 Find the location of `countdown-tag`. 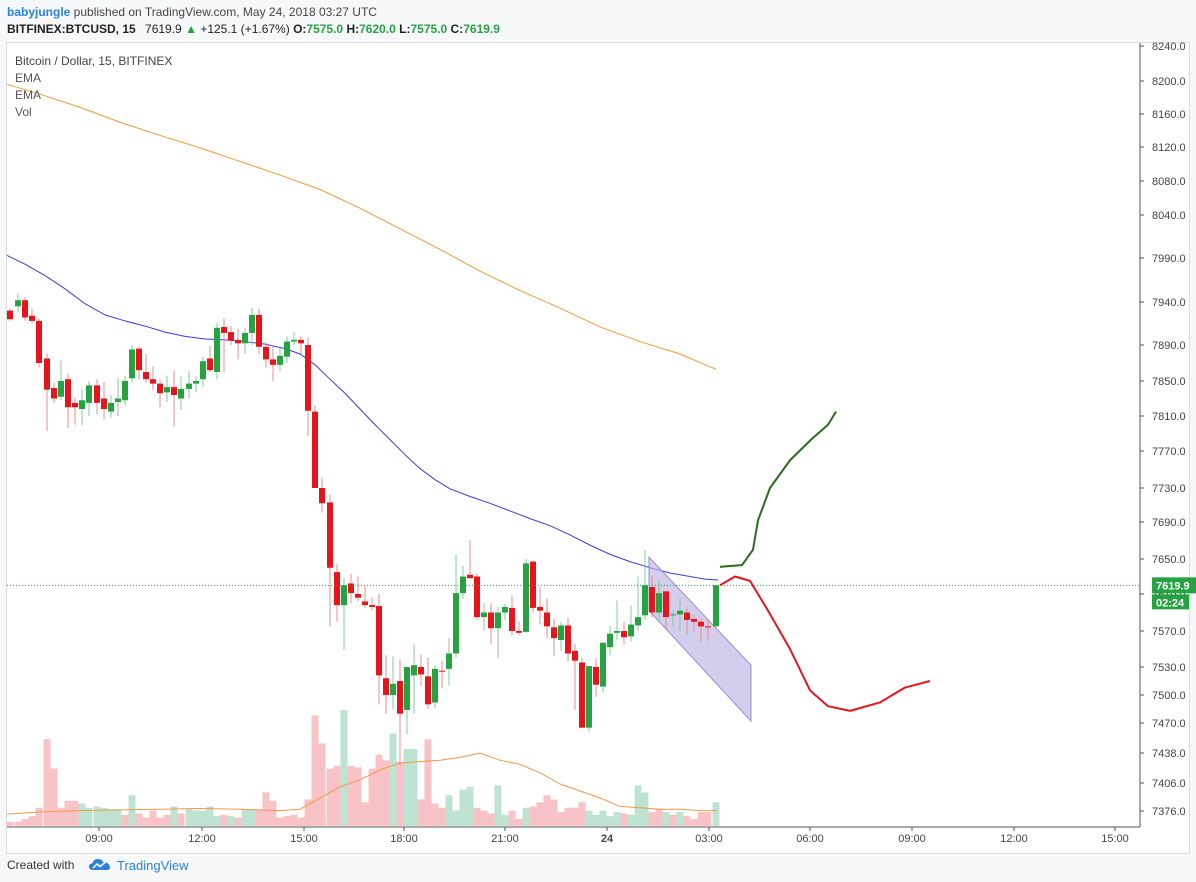

countdown-tag is located at coordinates (1170, 602).